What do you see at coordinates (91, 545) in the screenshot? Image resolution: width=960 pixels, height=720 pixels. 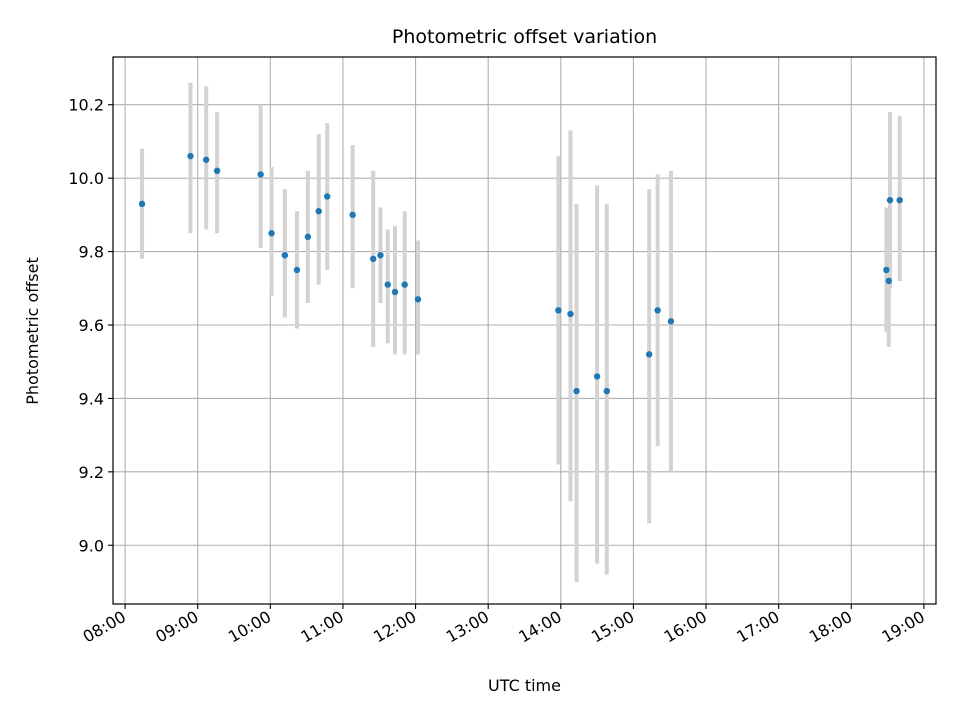 I see `y-tick-label: 9.0` at bounding box center [91, 545].